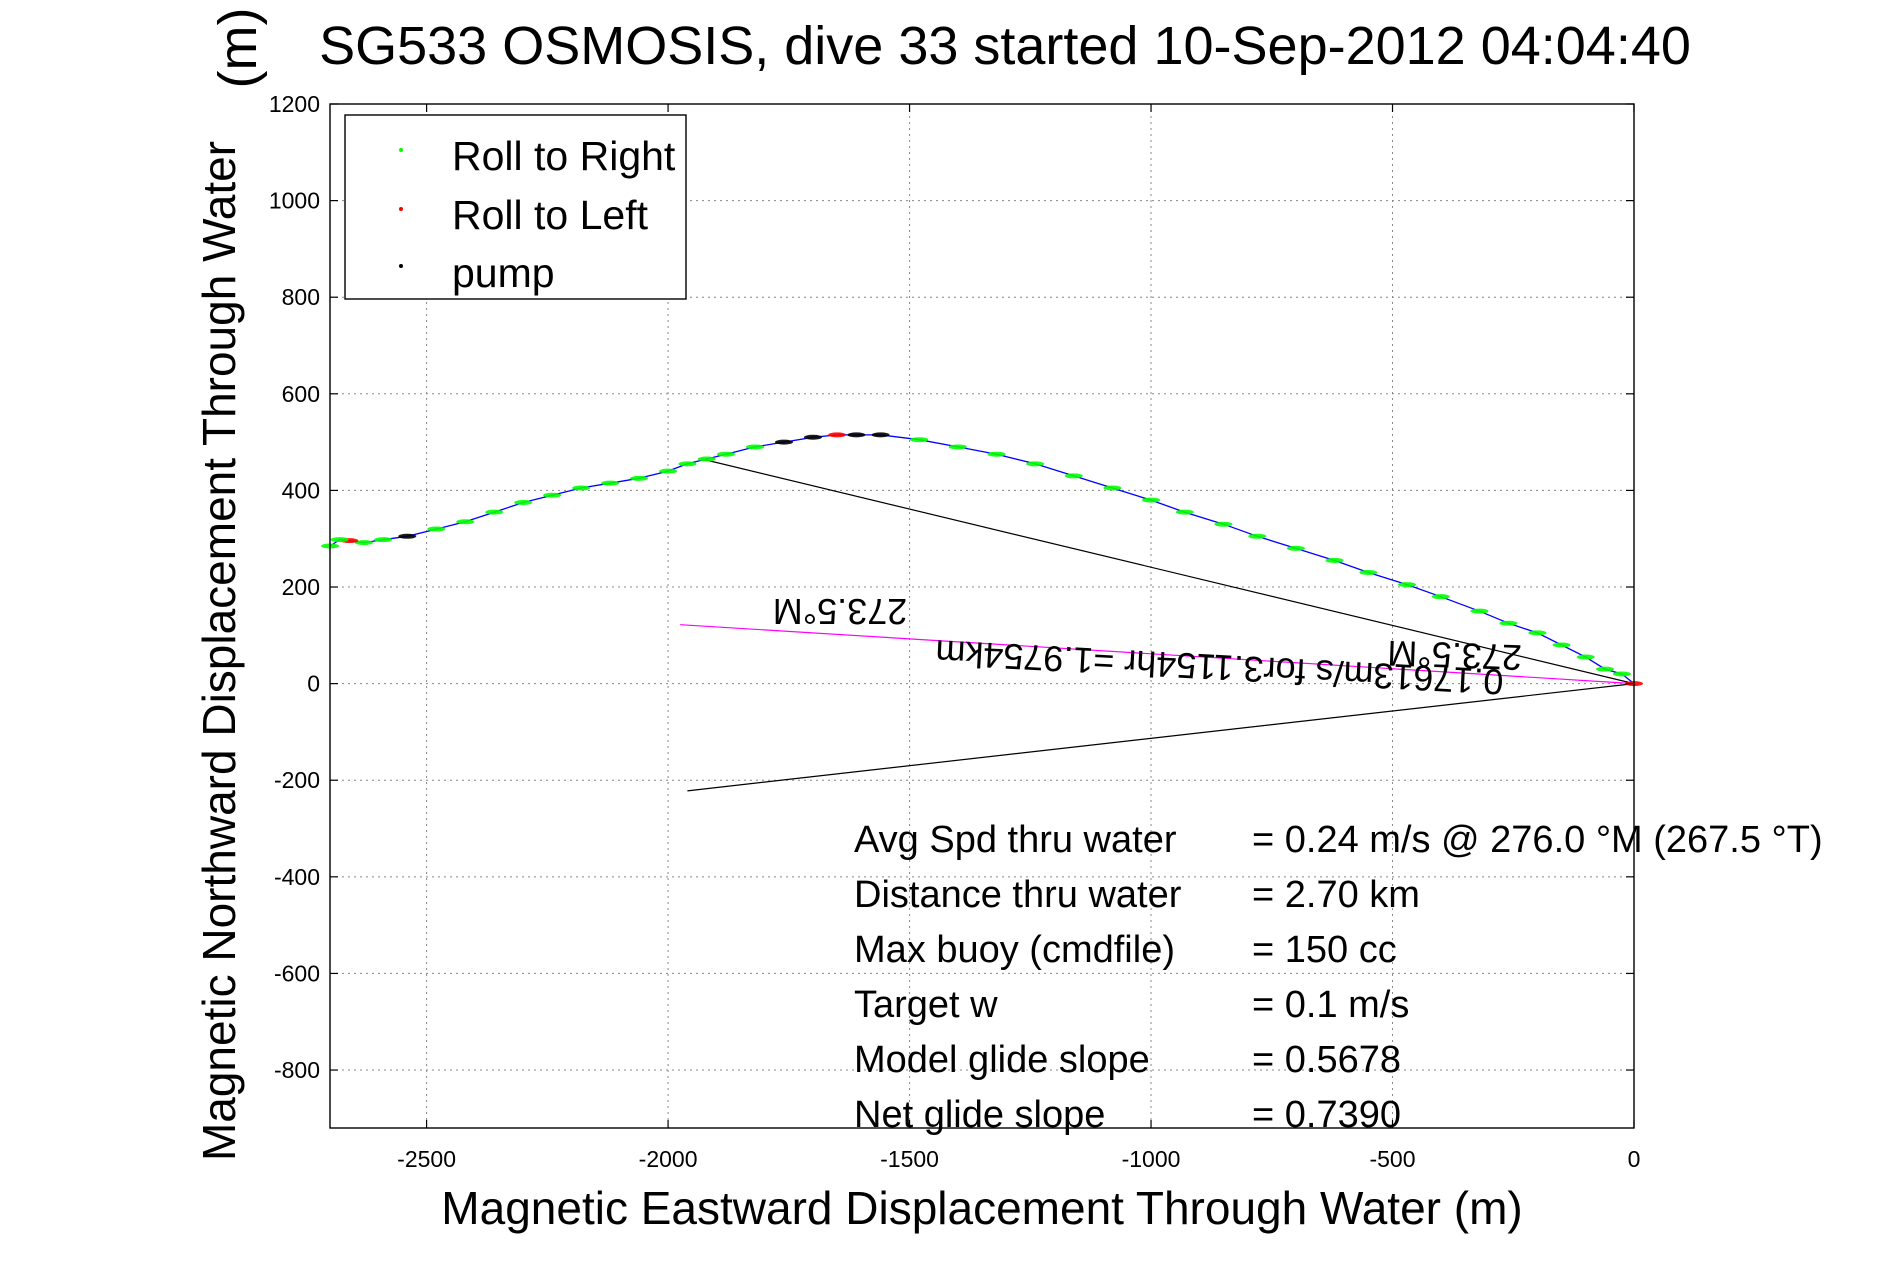 The image size is (1891, 1262). I want to click on ray-label-heading-right: 273.5°M, so click(1455, 656).